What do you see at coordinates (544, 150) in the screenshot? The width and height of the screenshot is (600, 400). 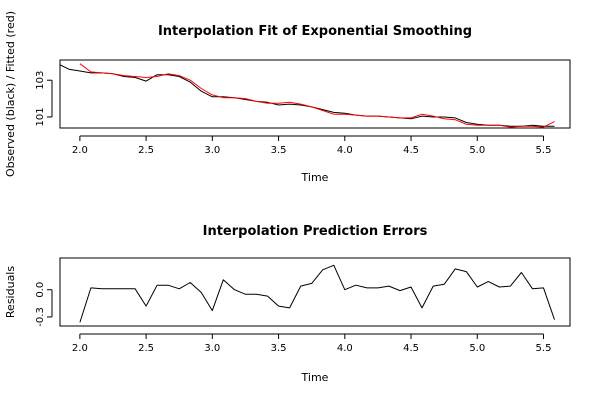 I see `fit-x-tick-label: 5.5` at bounding box center [544, 150].